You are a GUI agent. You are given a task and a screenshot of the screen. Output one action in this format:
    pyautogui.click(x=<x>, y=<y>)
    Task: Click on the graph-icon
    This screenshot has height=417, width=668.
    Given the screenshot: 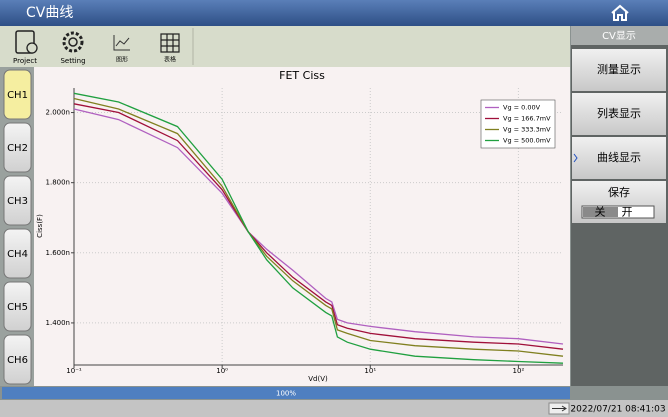 What is the action you would take?
    pyautogui.click(x=121, y=43)
    